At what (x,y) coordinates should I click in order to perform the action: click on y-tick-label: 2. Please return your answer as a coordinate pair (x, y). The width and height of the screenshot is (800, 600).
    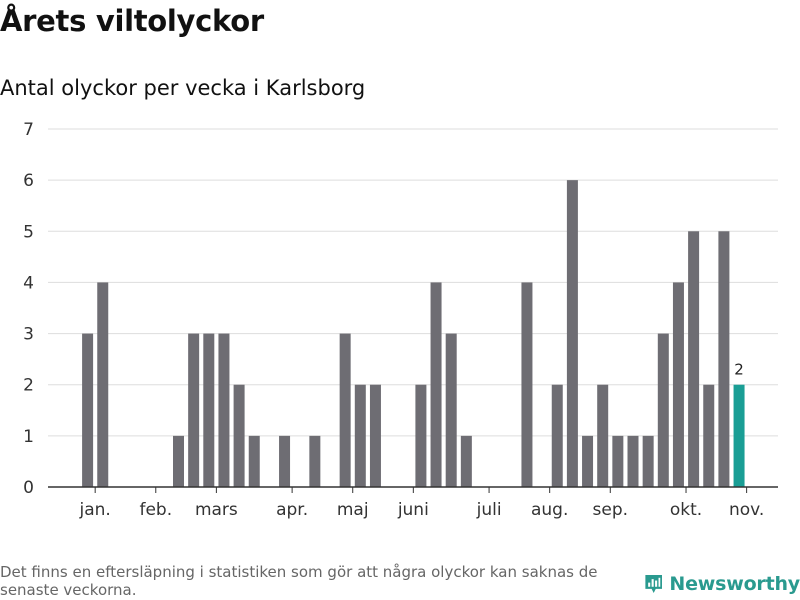
    Looking at the image, I should click on (28, 386).